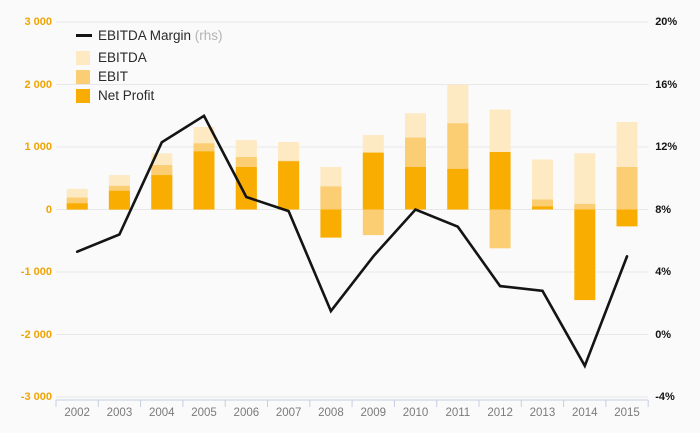 The height and width of the screenshot is (433, 700). Describe the element at coordinates (160, 35) in the screenshot. I see `legend-label-ebitda-margin: EBITDA Margin (rhs)` at that location.